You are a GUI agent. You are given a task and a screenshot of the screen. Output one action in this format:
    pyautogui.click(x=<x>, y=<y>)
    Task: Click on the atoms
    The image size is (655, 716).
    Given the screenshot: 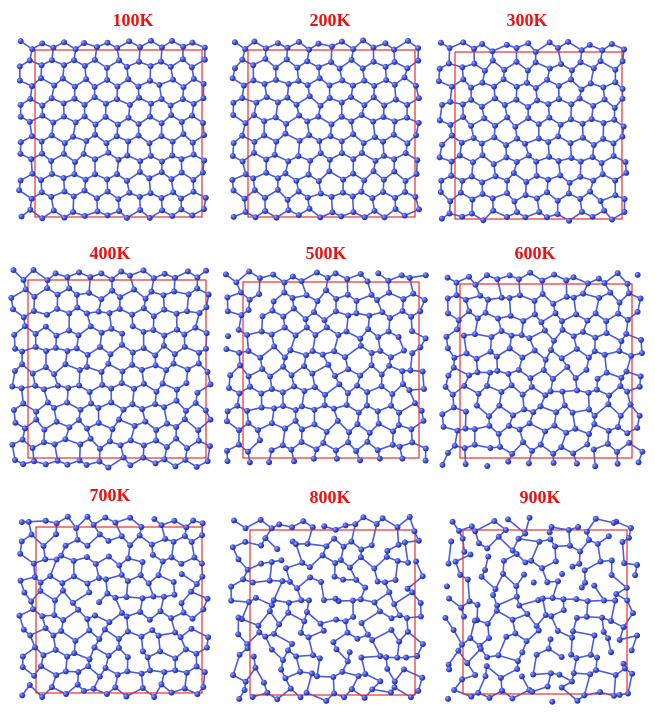 What is the action you would take?
    pyautogui.click(x=325, y=367)
    